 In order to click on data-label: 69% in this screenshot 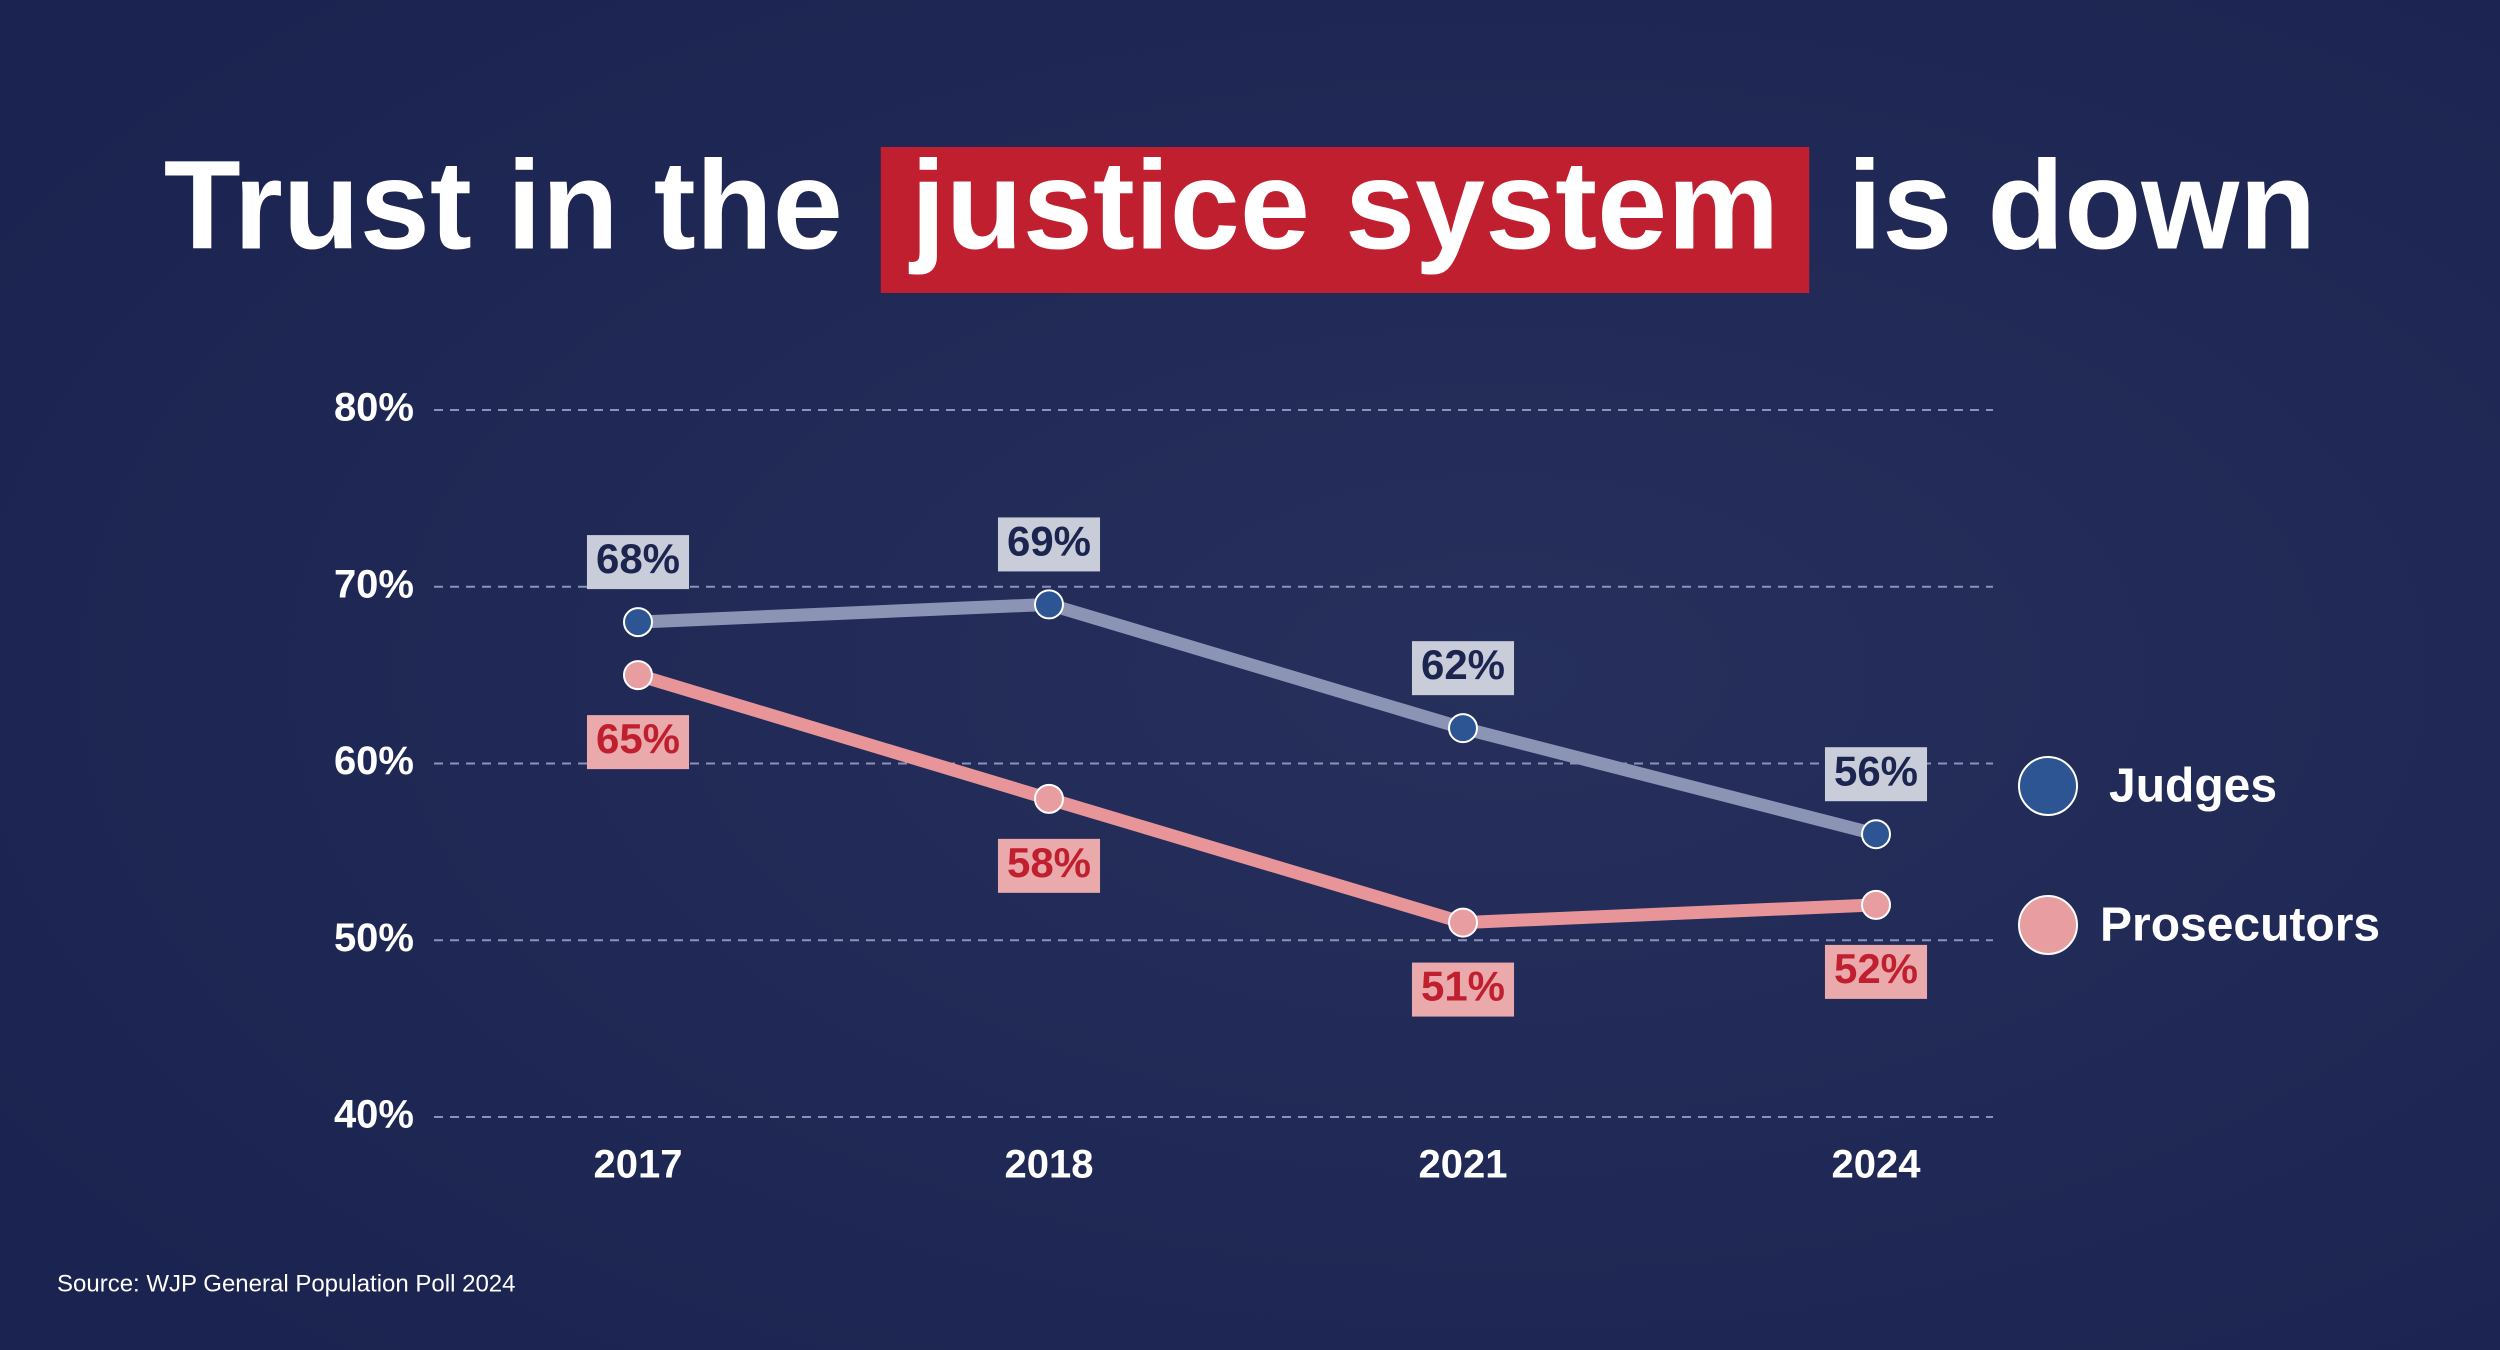, I will do `click(1049, 544)`.